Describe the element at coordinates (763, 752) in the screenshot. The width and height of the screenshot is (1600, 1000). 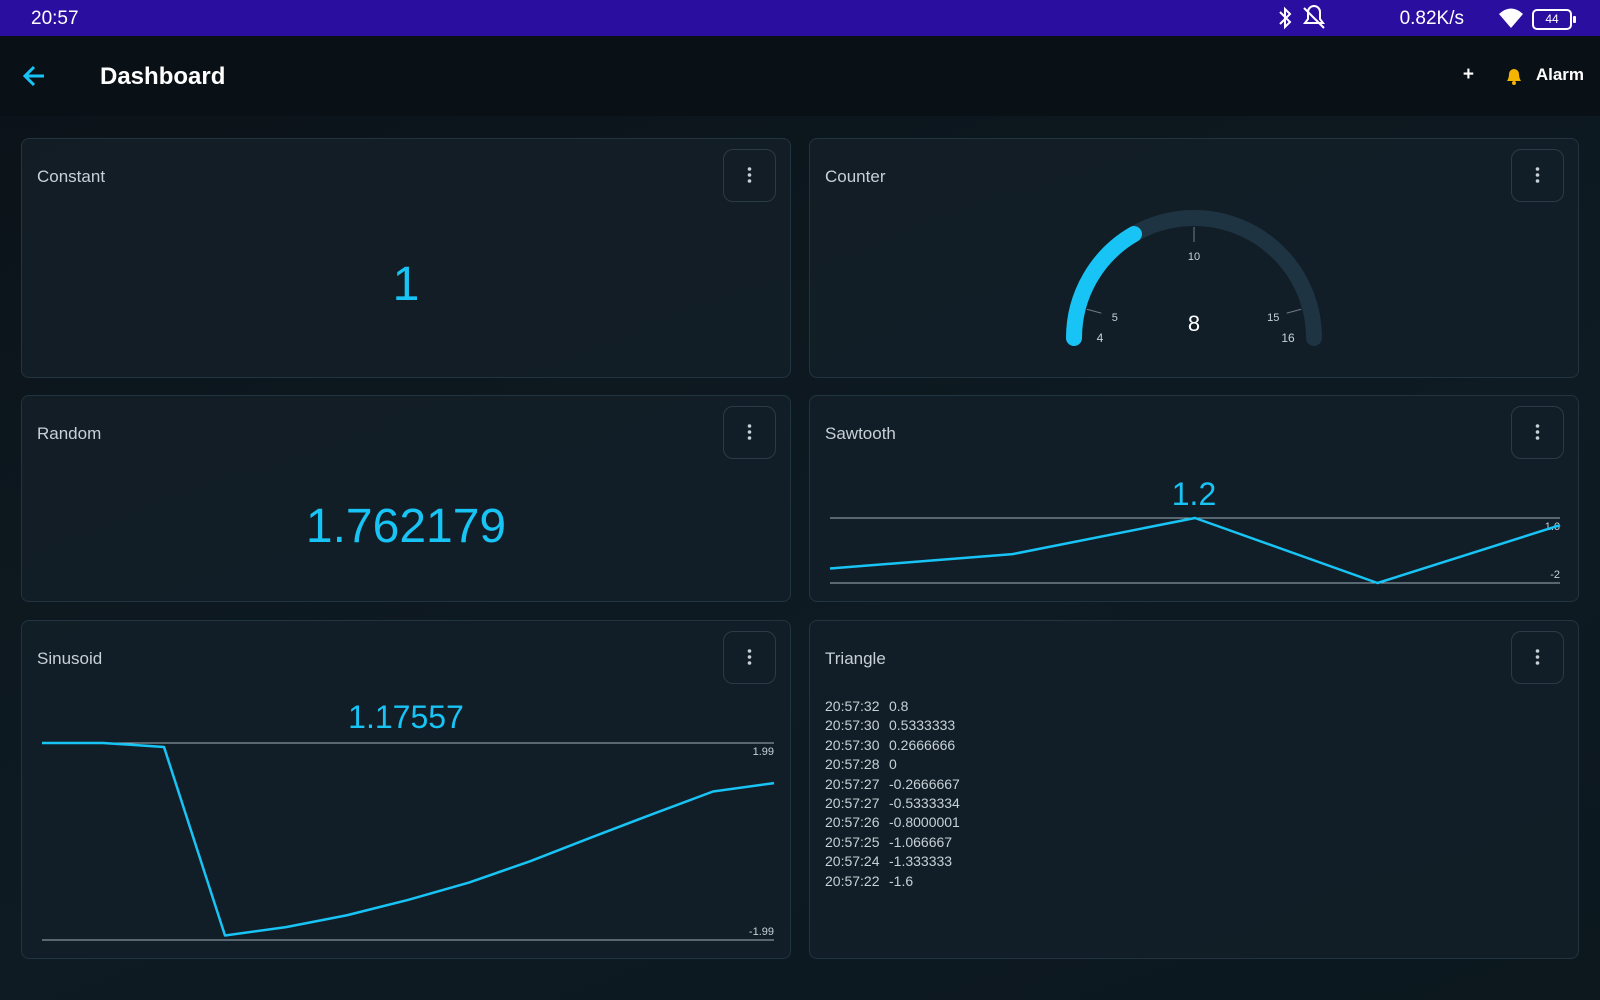
I see `y-tick-label: 1.99` at that location.